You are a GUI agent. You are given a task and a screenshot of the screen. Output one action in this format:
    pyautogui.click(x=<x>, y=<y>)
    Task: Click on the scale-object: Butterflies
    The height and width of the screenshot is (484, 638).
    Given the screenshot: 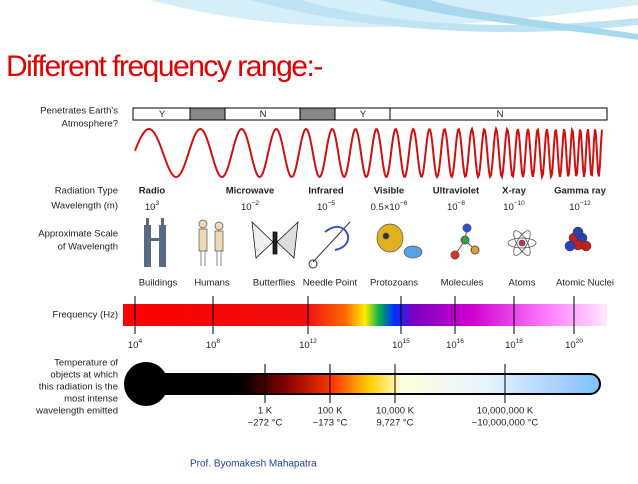 What is the action you would take?
    pyautogui.click(x=274, y=283)
    